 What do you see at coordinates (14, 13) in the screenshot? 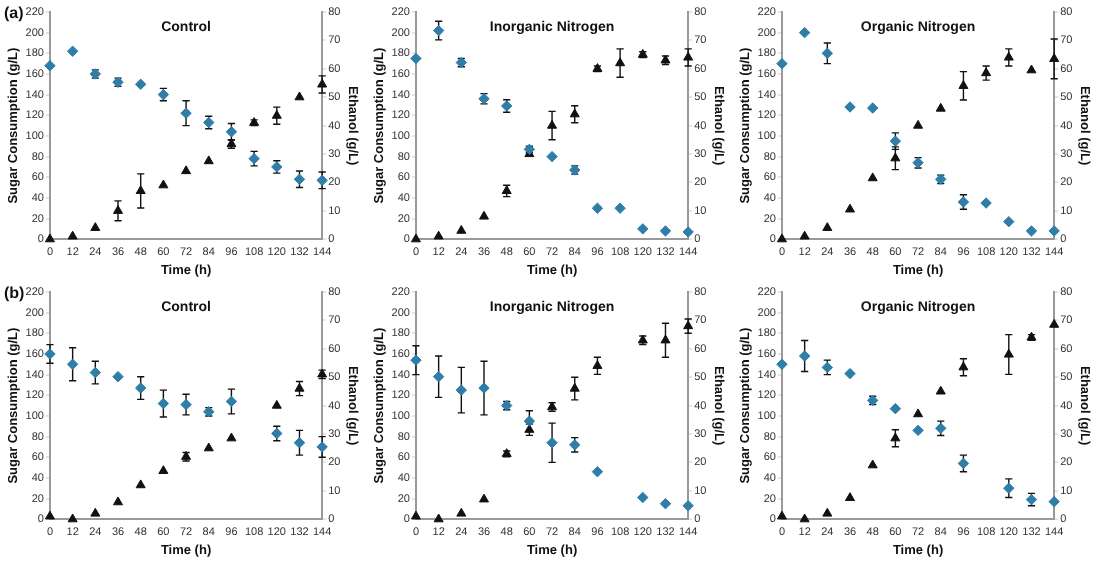
I see `text: (a)` at bounding box center [14, 13].